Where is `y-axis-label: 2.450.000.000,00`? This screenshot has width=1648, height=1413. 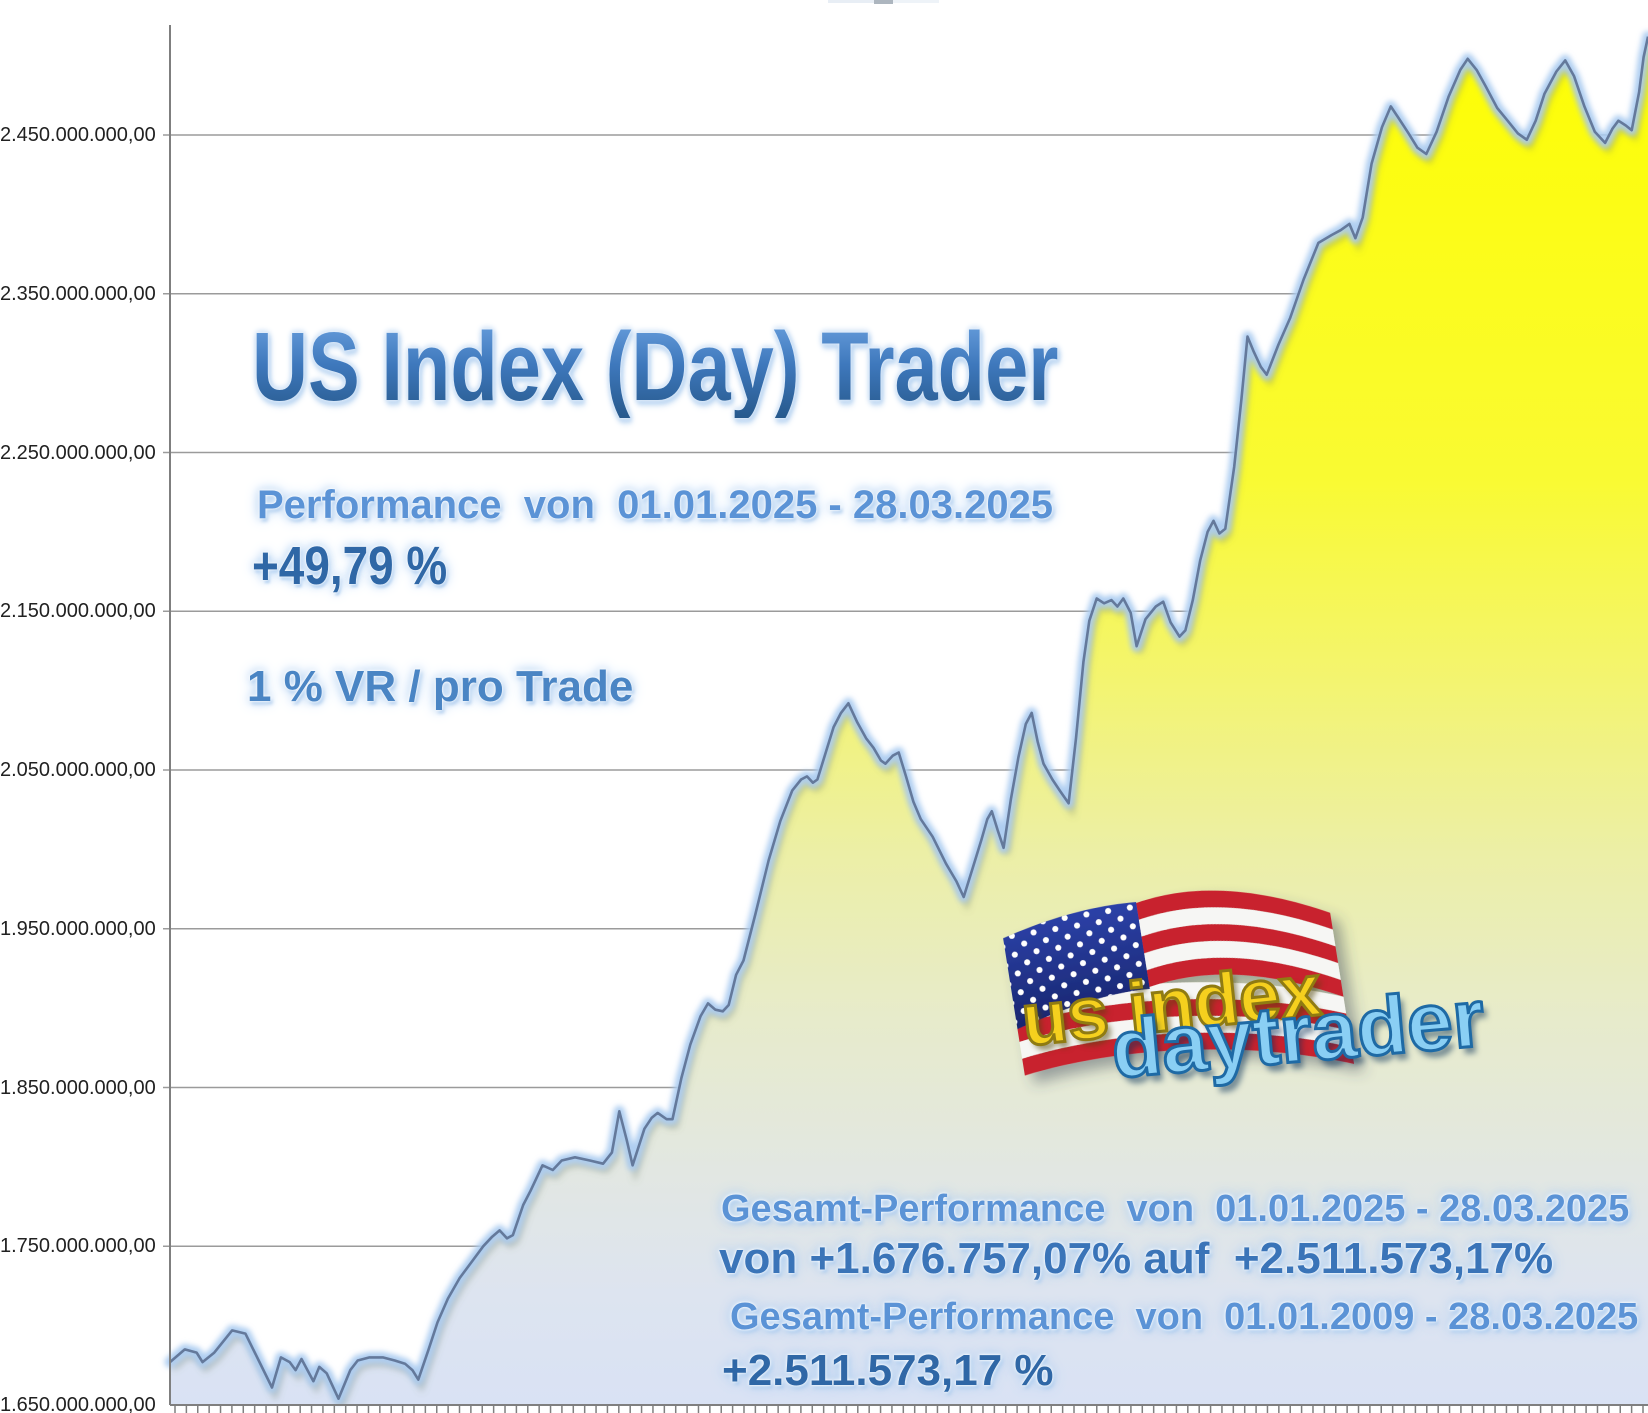
y-axis-label: 2.450.000.000,00 is located at coordinates (78, 135).